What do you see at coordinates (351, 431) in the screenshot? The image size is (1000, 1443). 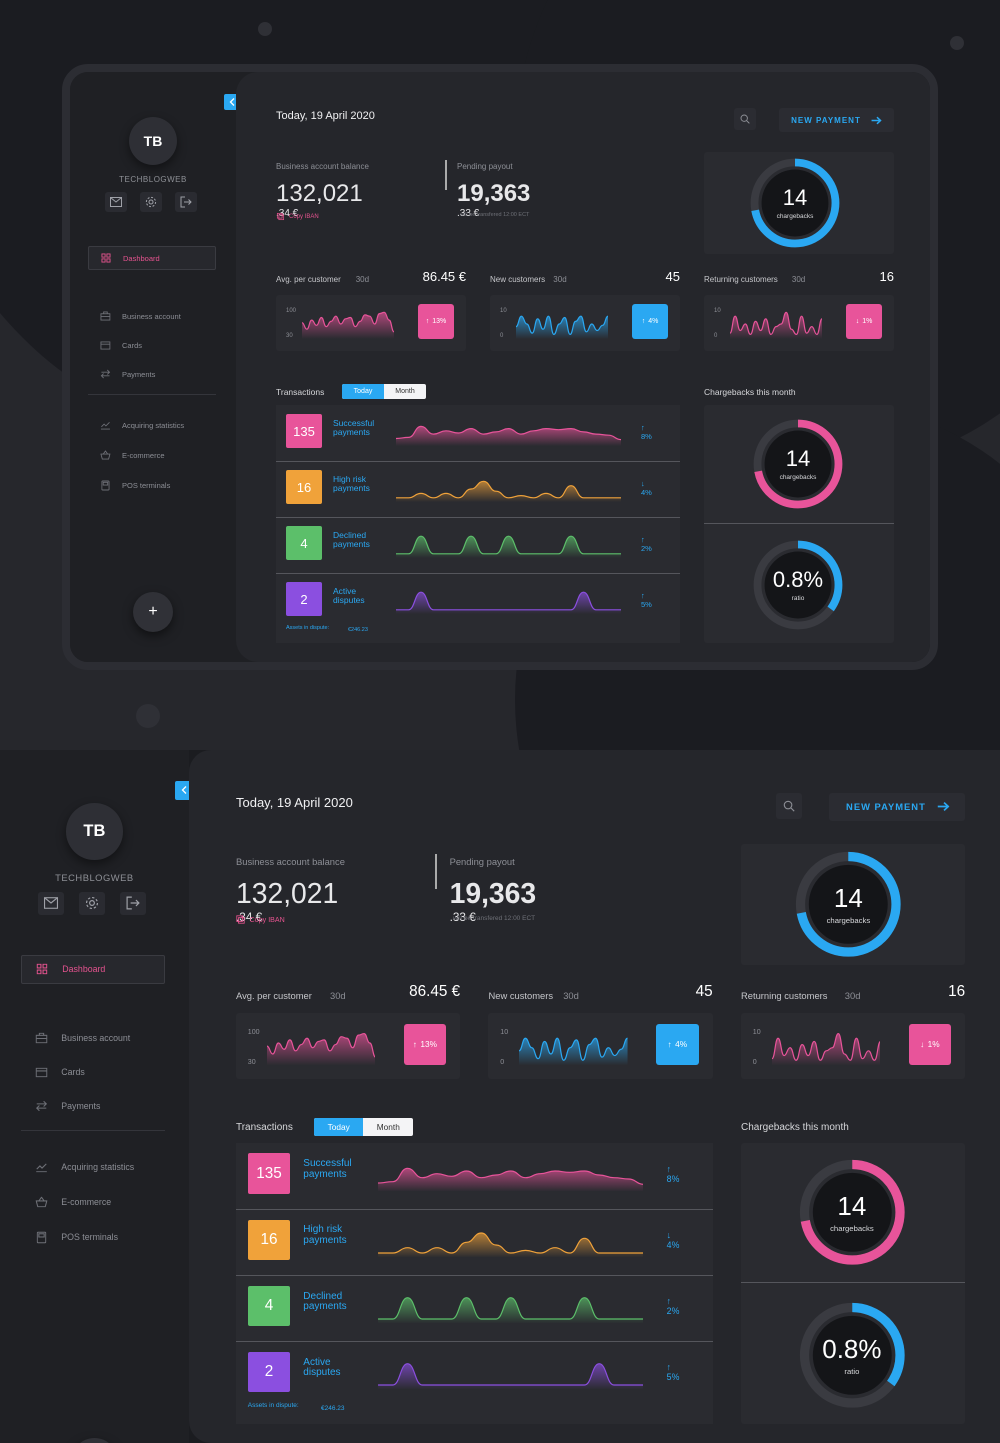 I see `transaction-label-line-2: payments` at bounding box center [351, 431].